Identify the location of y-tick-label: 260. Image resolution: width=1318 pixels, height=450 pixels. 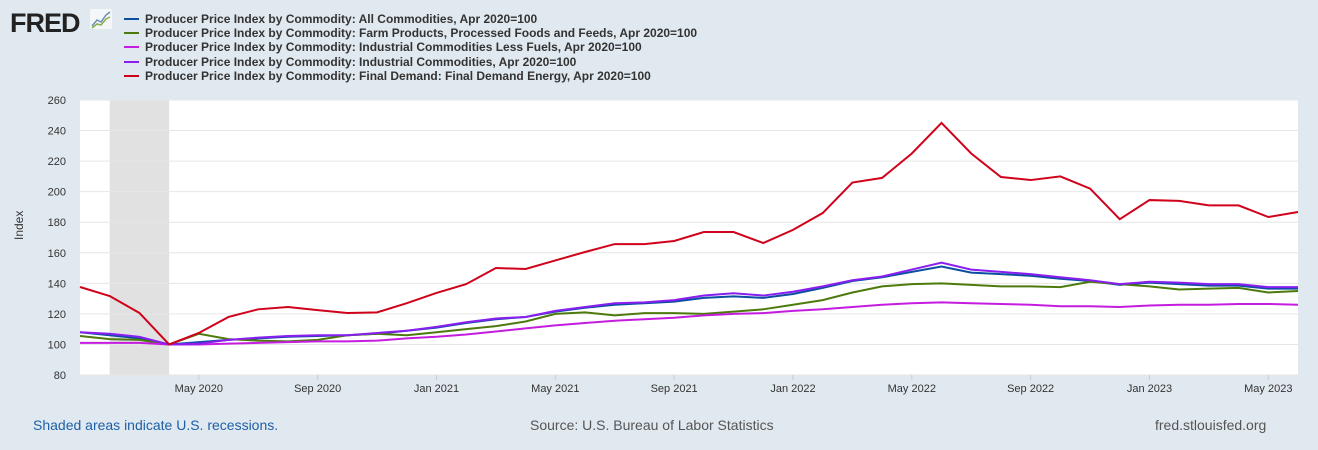
(57, 101).